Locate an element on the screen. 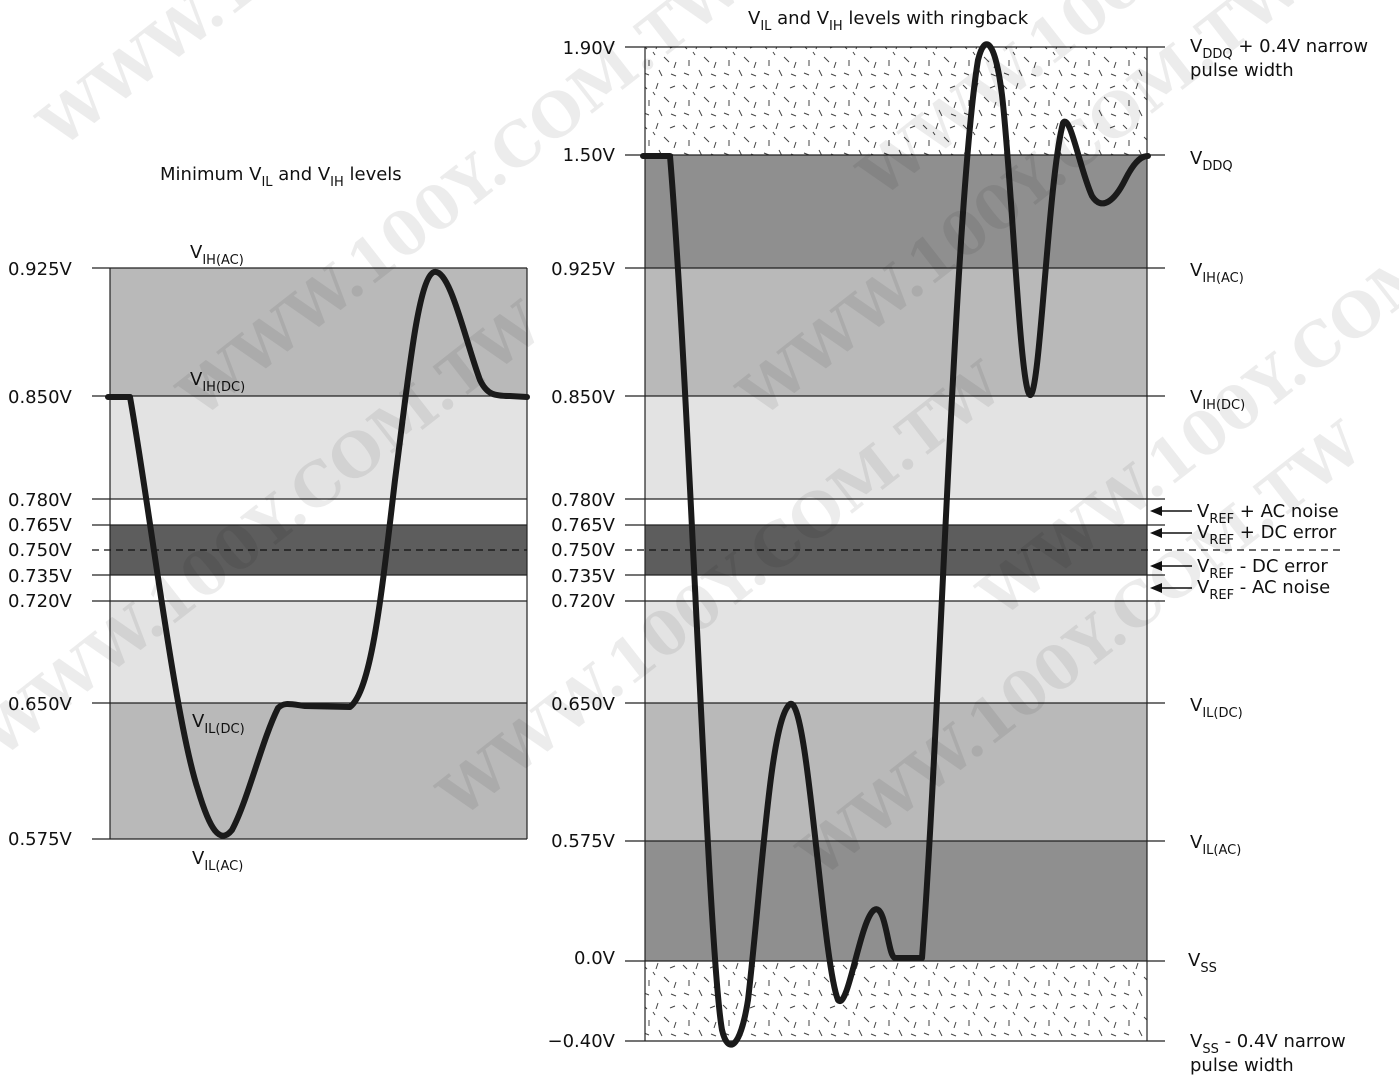 The height and width of the screenshot is (1084, 1399). left-tick-0650: 0.650V is located at coordinates (40, 704).